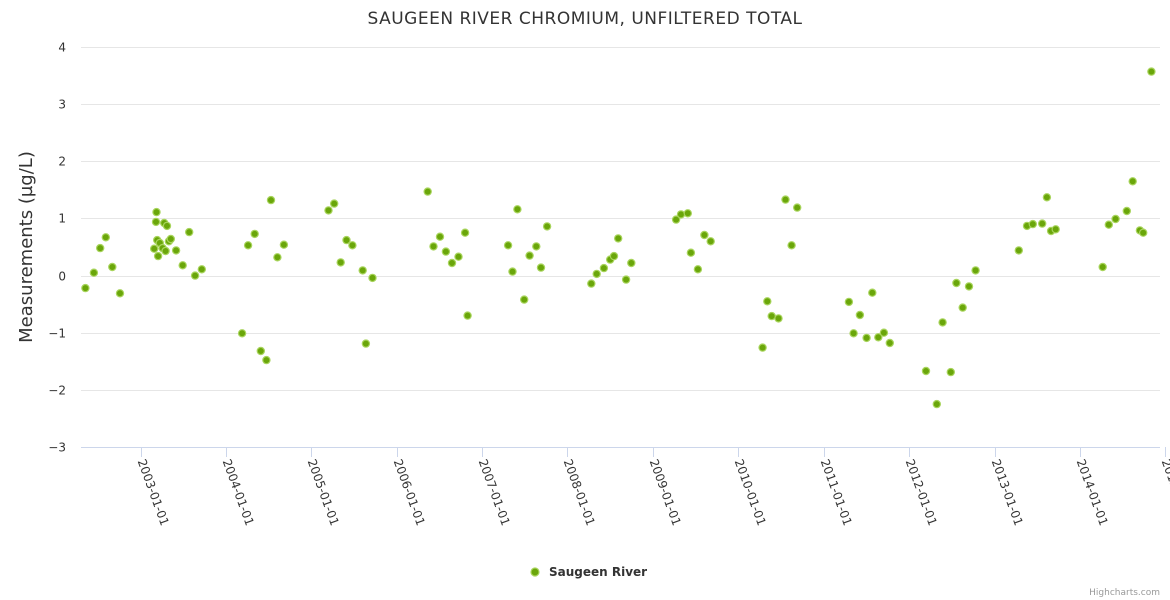 Image resolution: width=1170 pixels, height=600 pixels. What do you see at coordinates (598, 572) in the screenshot?
I see `legend-item-saugeen-river: Saugeen River` at bounding box center [598, 572].